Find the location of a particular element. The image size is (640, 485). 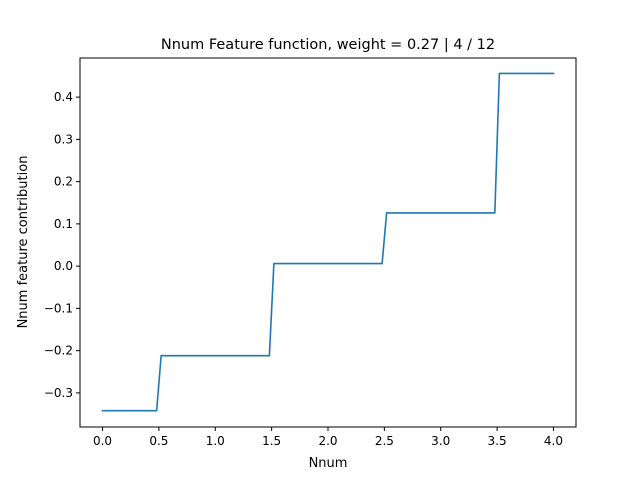

y-tick-label: −0.1 is located at coordinates (58, 308).